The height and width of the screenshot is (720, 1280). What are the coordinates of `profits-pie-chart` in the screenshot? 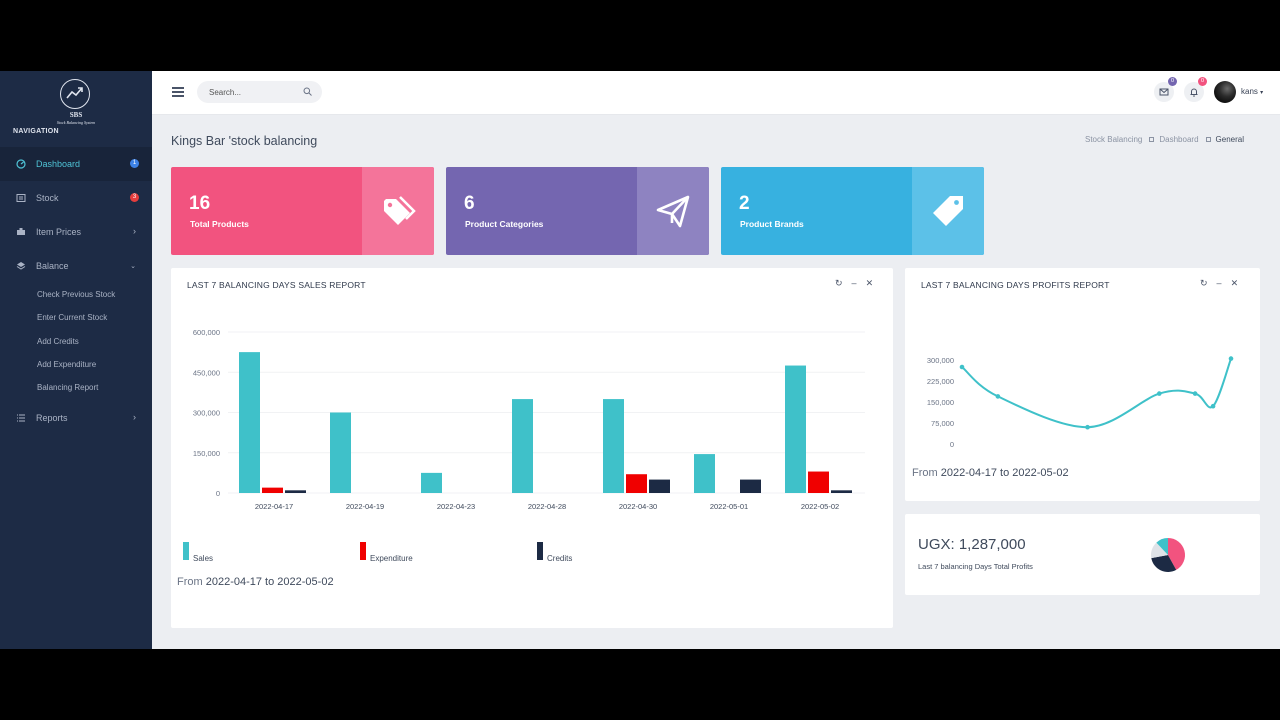 It's located at (1168, 555).